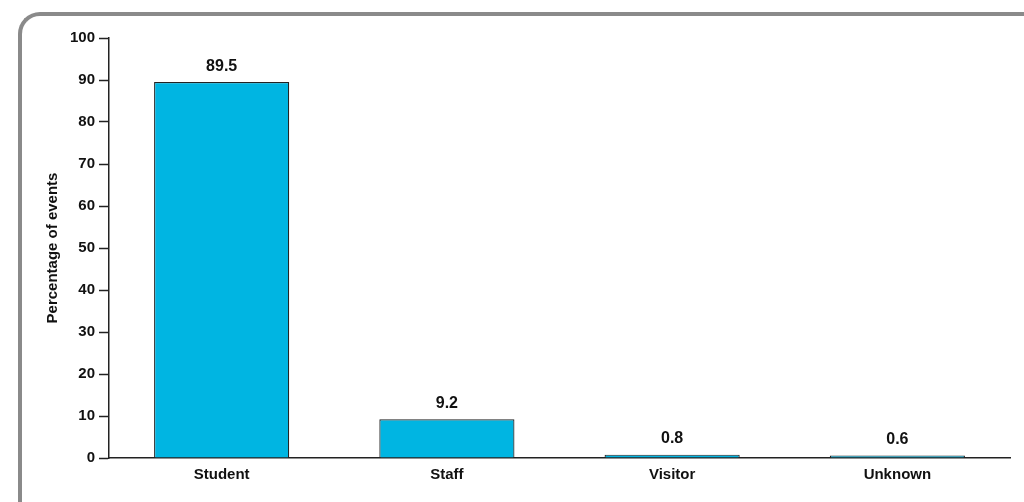 The image size is (1024, 502). What do you see at coordinates (87, 247) in the screenshot?
I see `y-tick-label: 50` at bounding box center [87, 247].